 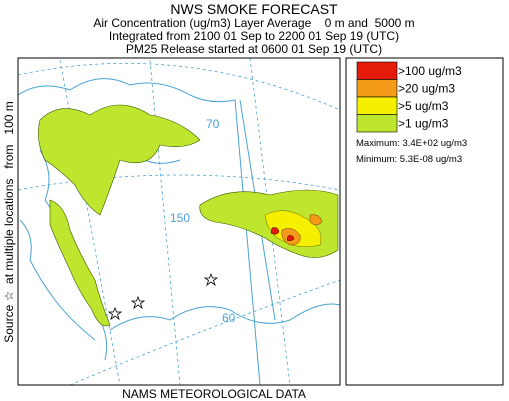 I want to click on title: NWS SMOKE FORECAST, so click(x=254, y=9).